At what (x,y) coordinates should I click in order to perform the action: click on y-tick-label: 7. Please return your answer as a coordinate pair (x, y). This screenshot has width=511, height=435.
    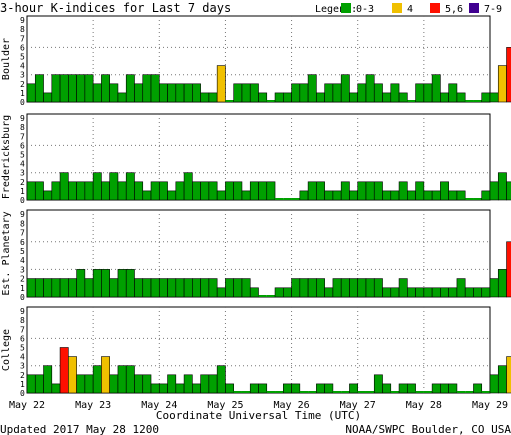
    Looking at the image, I should click on (22, 329).